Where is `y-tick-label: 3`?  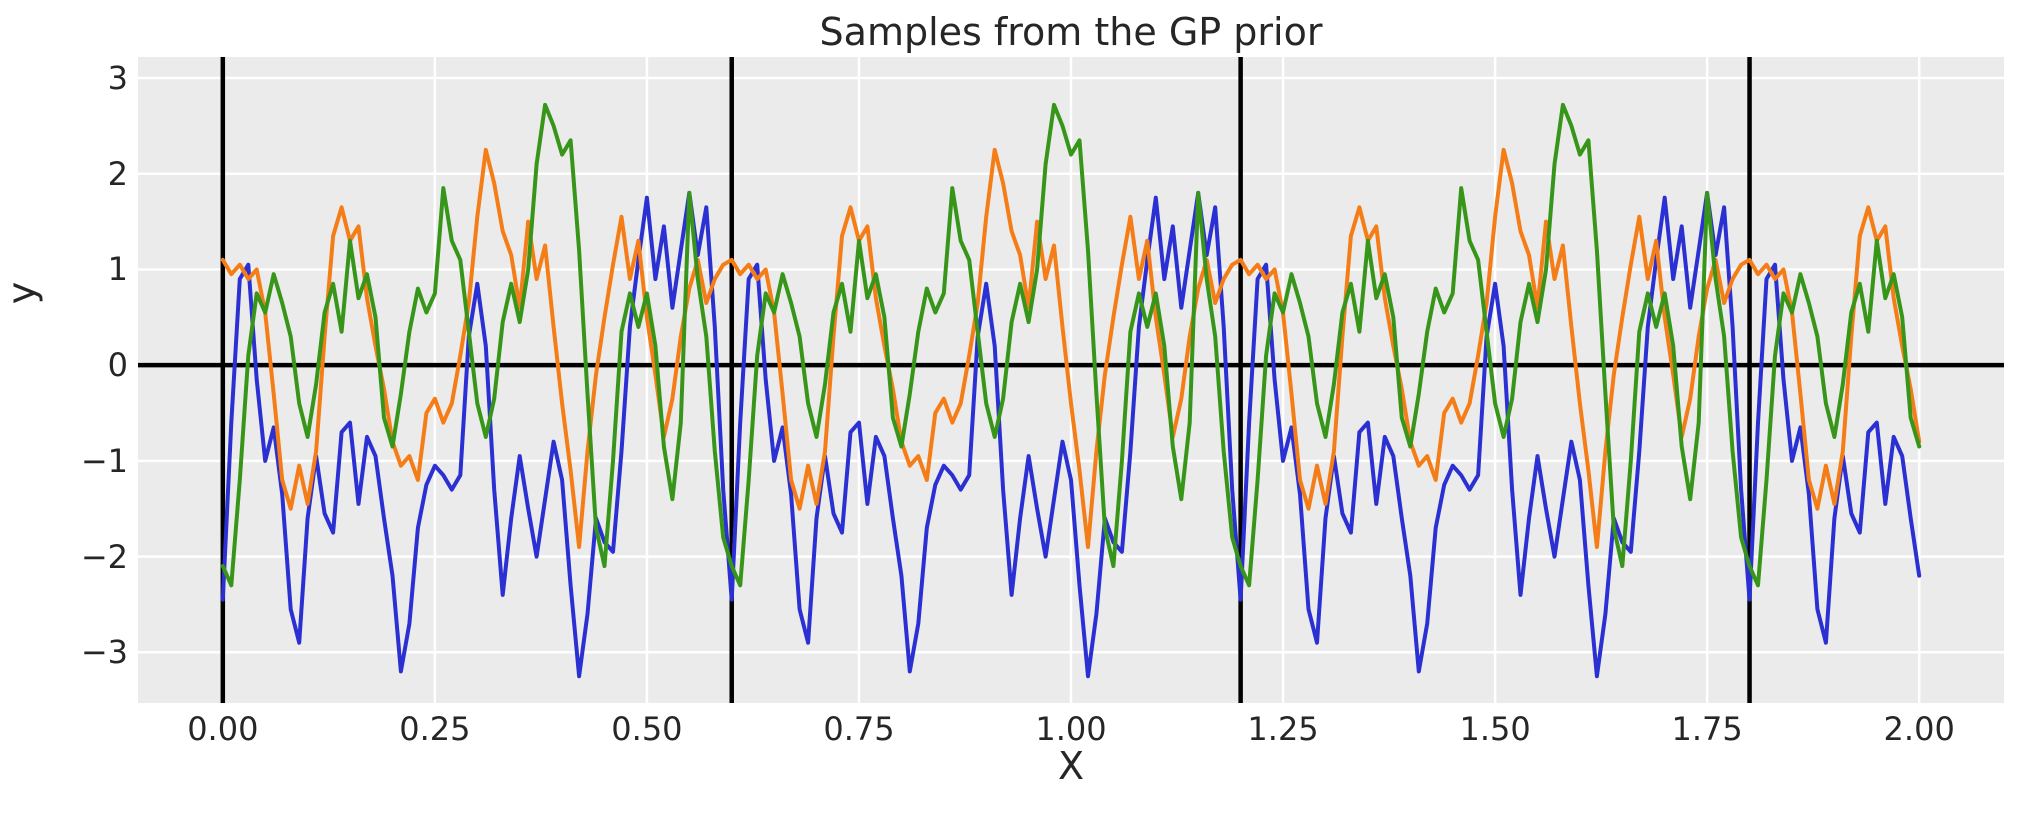
y-tick-label: 3 is located at coordinates (117, 78).